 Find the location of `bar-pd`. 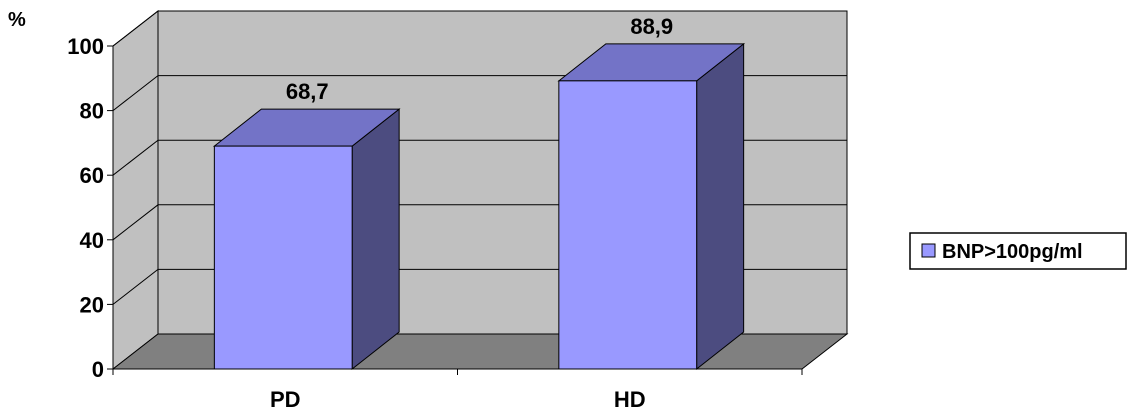

bar-pd is located at coordinates (306, 239).